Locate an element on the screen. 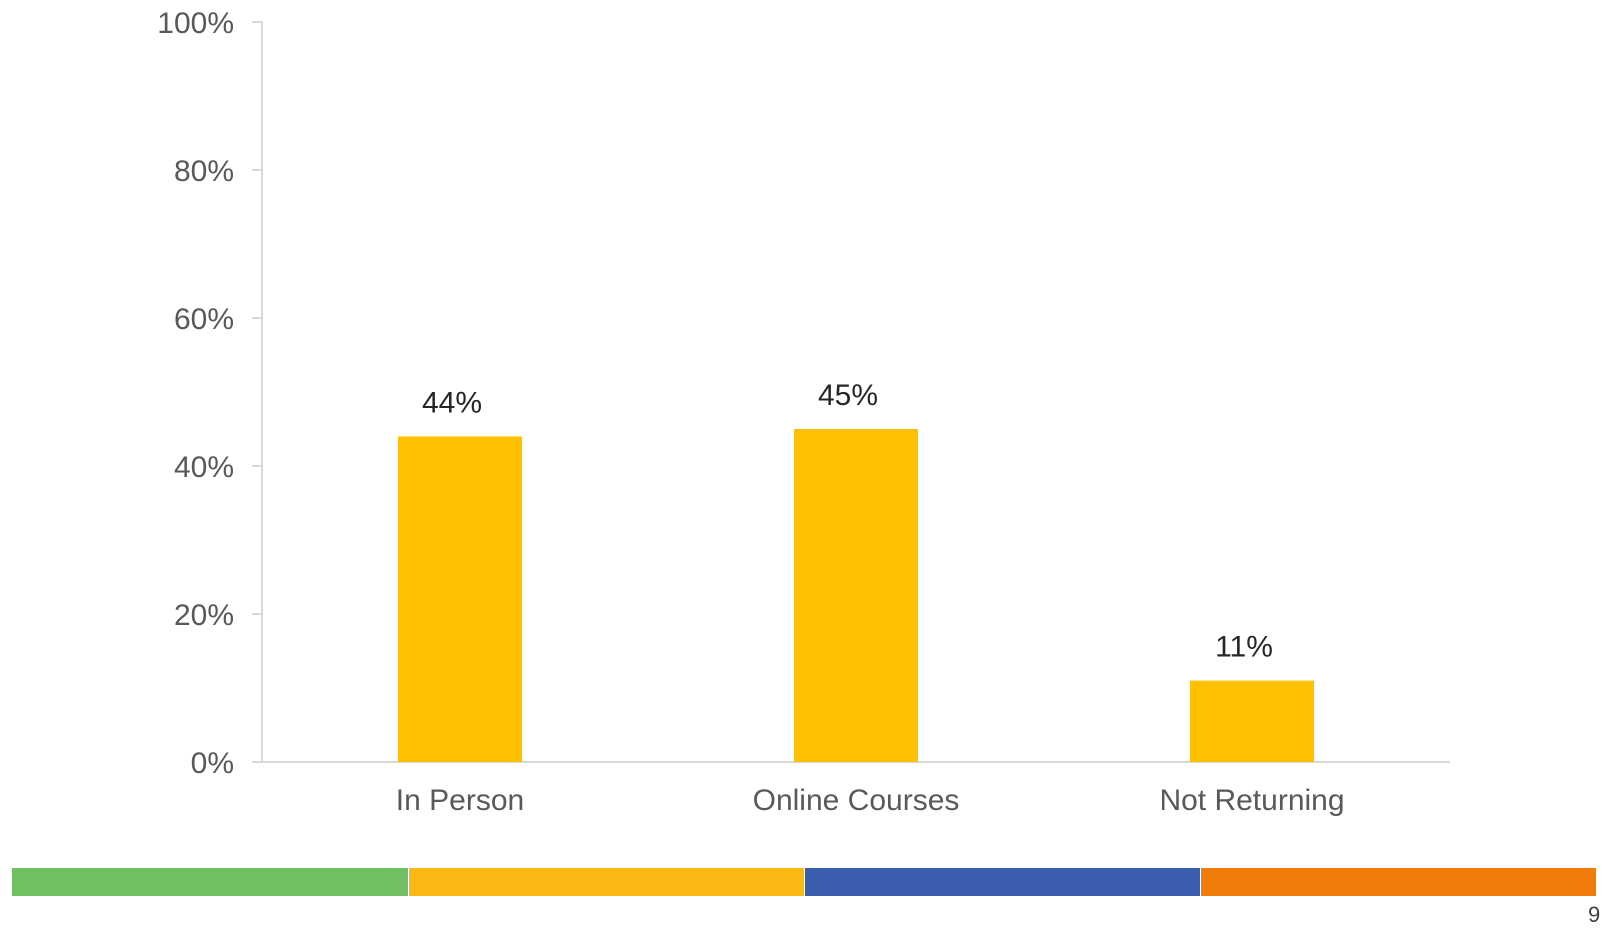 The image size is (1616, 928). y-tick-label: 100% is located at coordinates (195, 23).